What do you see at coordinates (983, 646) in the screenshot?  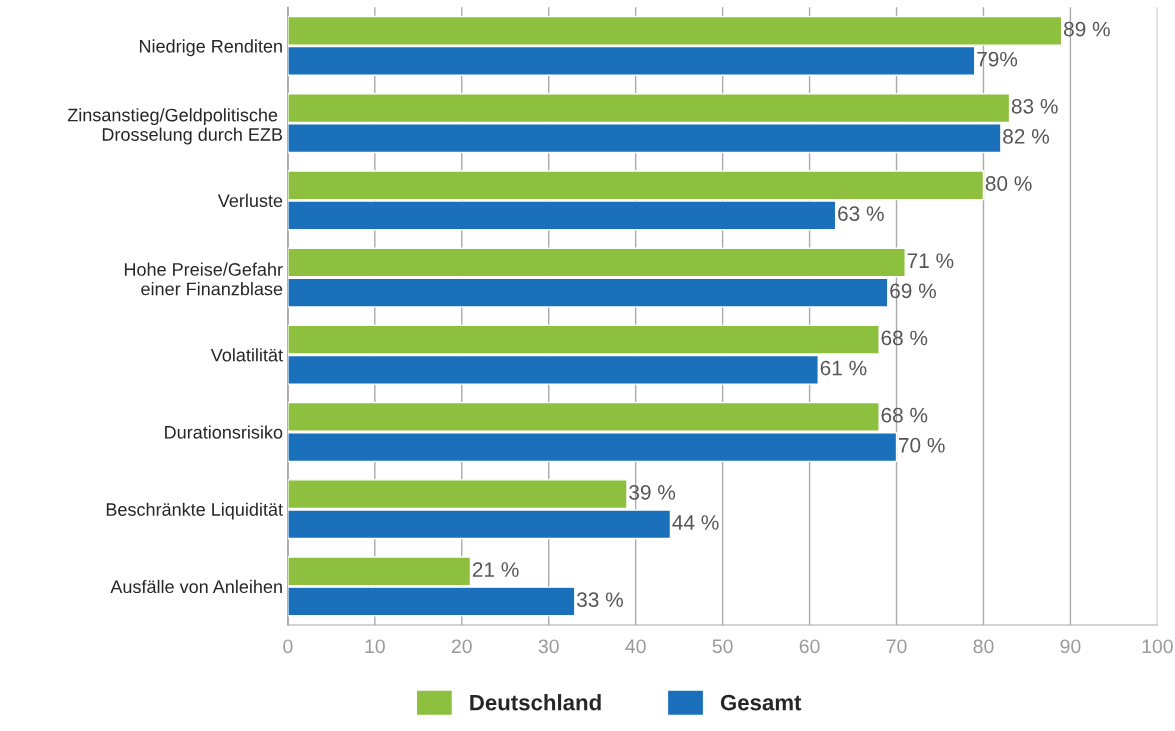 I see `x-tick-label: 80` at bounding box center [983, 646].